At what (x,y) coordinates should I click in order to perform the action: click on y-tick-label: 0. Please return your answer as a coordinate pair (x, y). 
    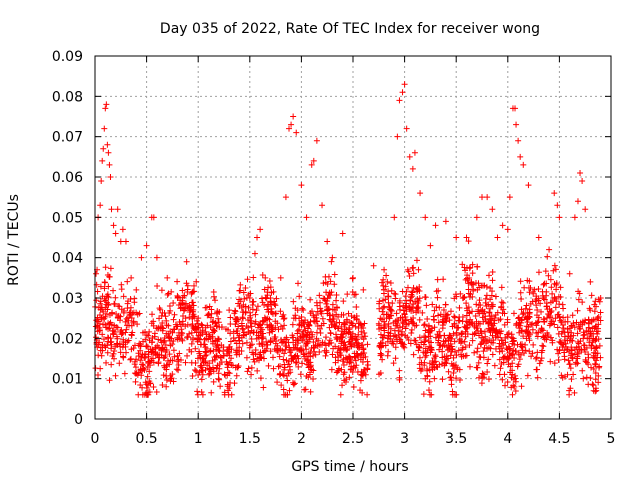
    Looking at the image, I should click on (78, 420).